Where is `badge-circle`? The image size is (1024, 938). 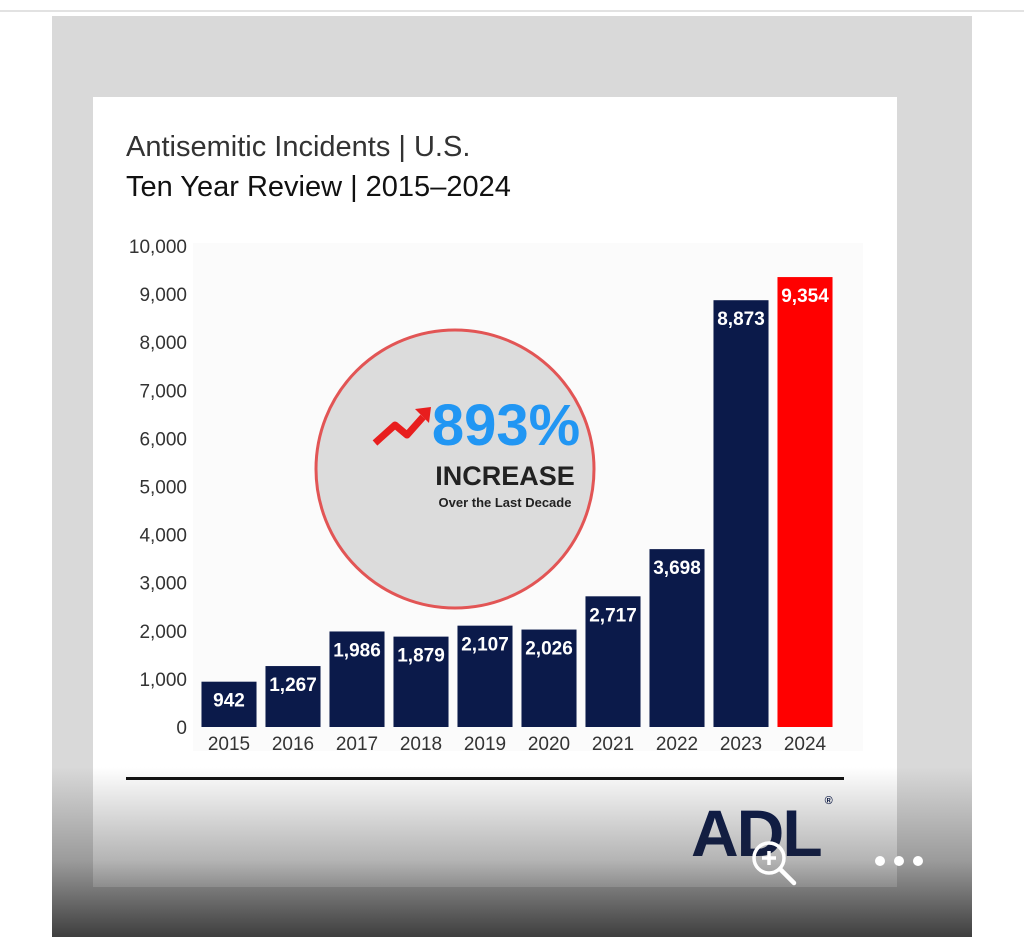 badge-circle is located at coordinates (455, 469).